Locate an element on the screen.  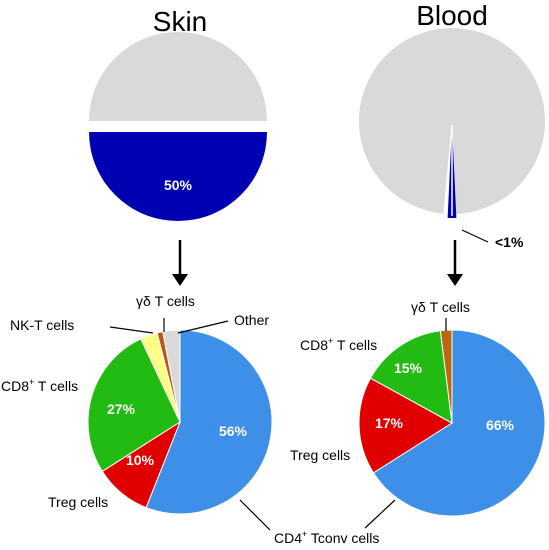
slice-blood-other is located at coordinates (451, 121).